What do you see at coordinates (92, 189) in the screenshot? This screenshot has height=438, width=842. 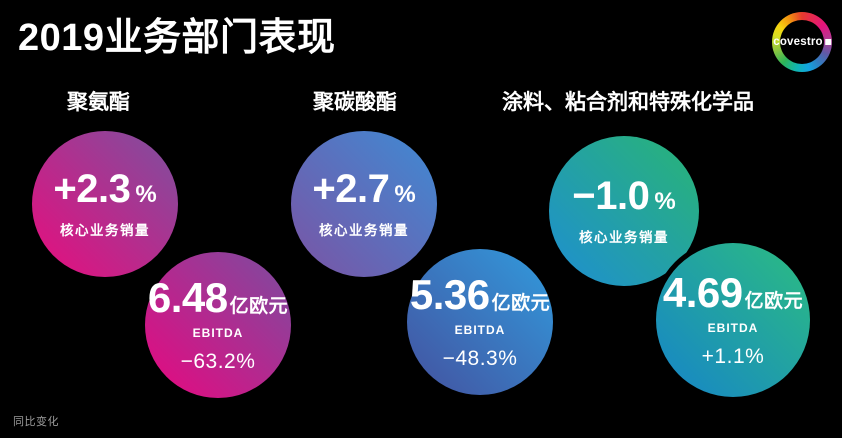 I see `volume-change-number: +2.3` at bounding box center [92, 189].